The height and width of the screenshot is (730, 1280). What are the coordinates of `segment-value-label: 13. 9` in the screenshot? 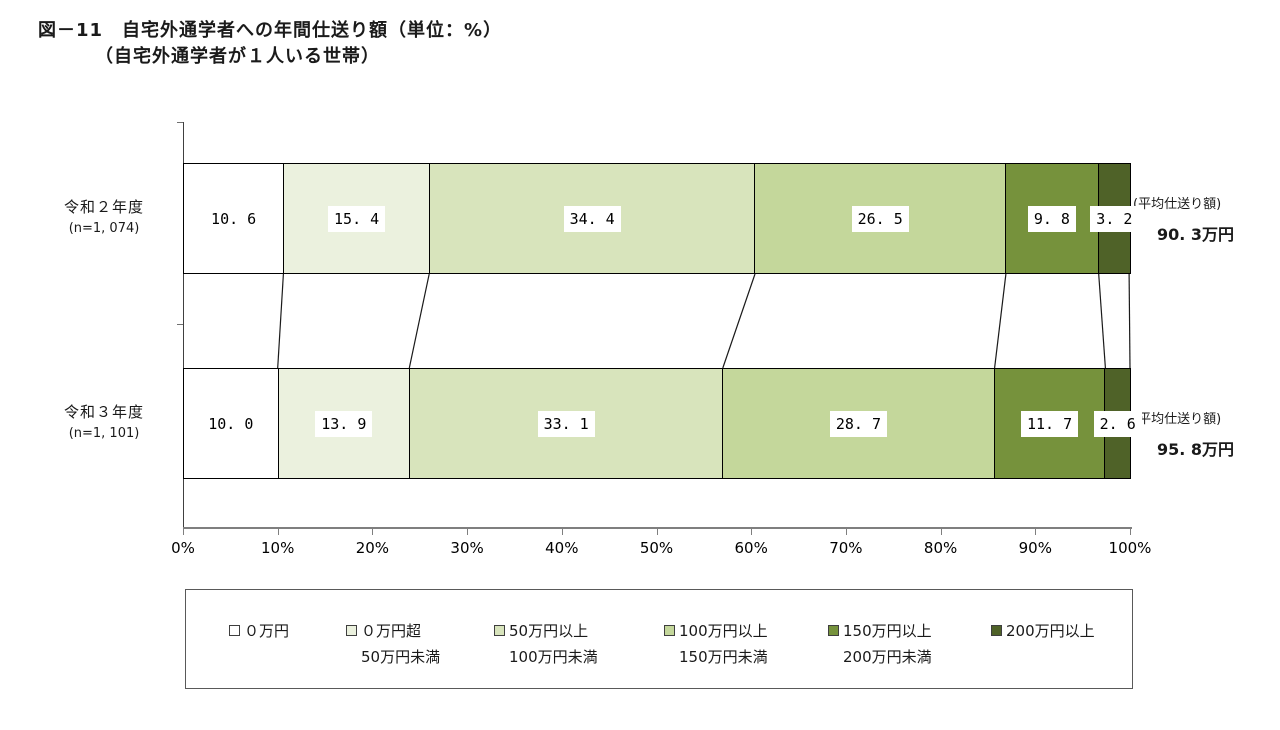 It's located at (344, 423).